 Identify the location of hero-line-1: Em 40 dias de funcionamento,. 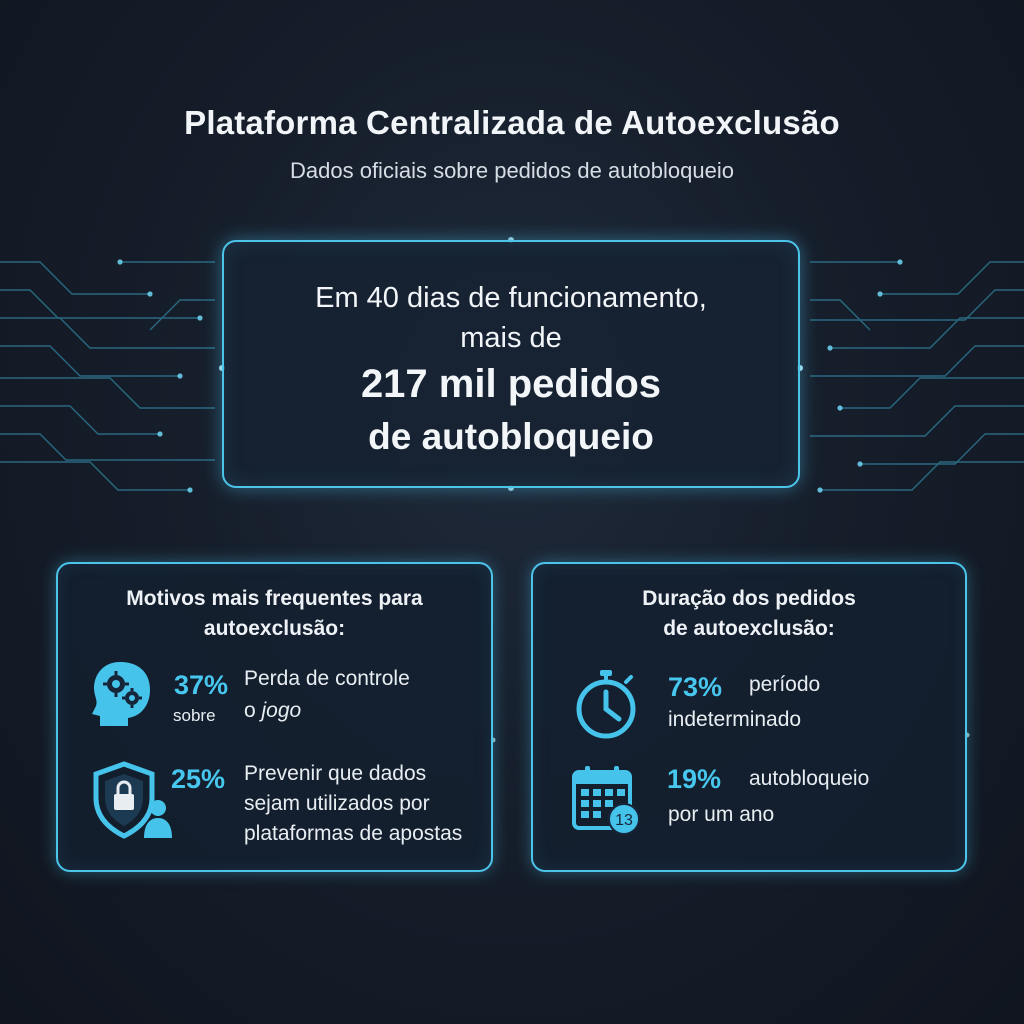
(511, 298).